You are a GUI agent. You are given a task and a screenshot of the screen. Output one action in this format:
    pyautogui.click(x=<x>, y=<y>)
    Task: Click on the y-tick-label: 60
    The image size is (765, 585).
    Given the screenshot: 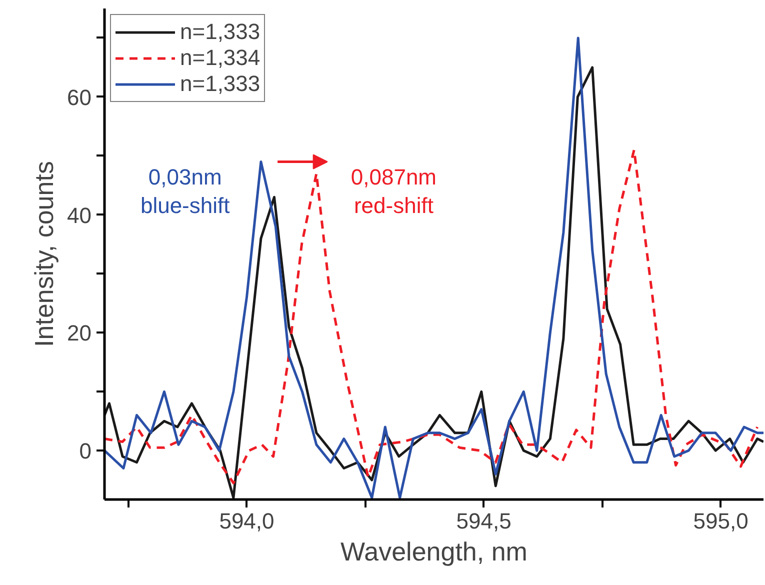 What is the action you would take?
    pyautogui.click(x=79, y=97)
    